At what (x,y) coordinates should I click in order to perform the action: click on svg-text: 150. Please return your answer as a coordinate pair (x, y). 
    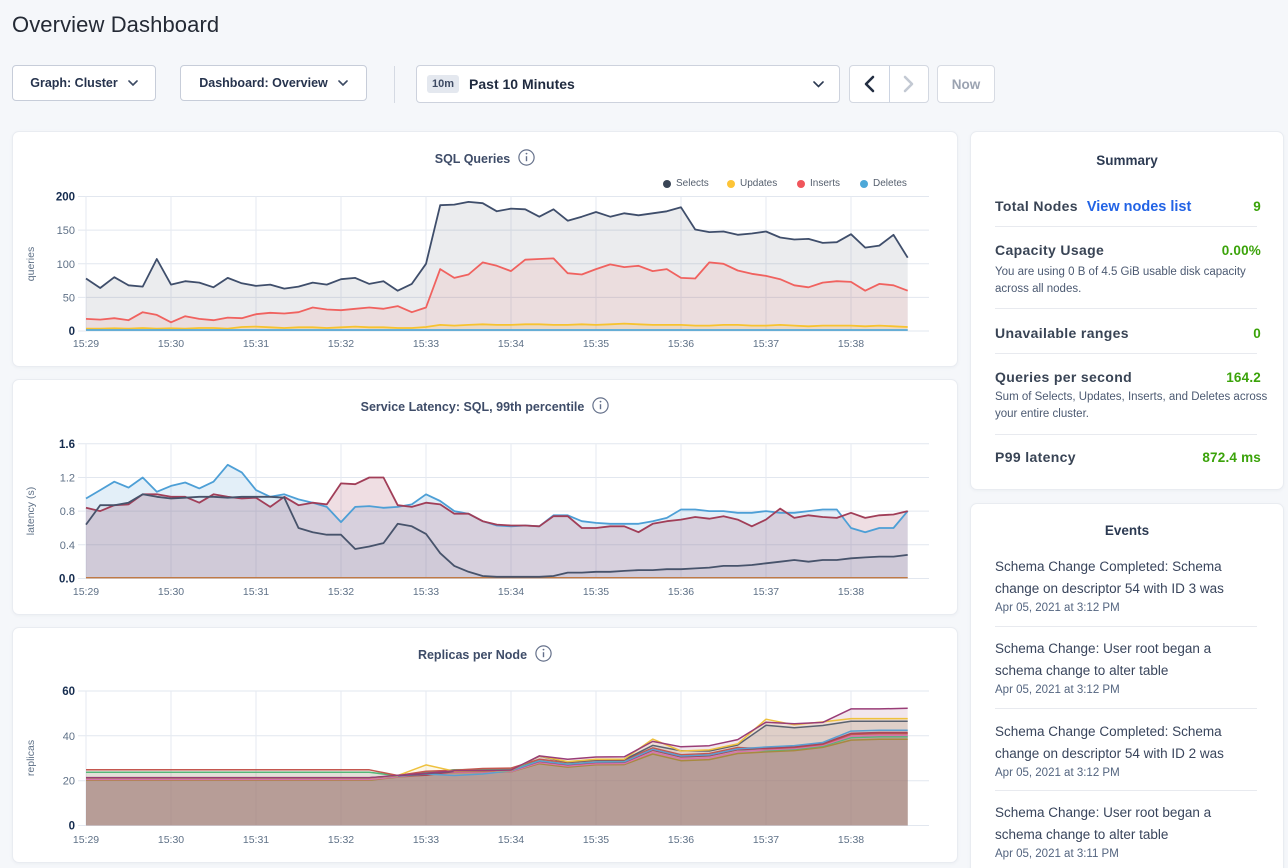
    Looking at the image, I should click on (66, 231).